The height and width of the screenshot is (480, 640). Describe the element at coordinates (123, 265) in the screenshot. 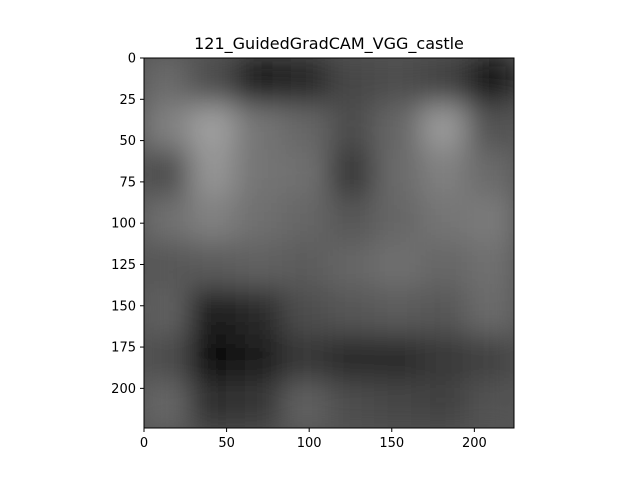

I see `y-tick-label: 125` at that location.